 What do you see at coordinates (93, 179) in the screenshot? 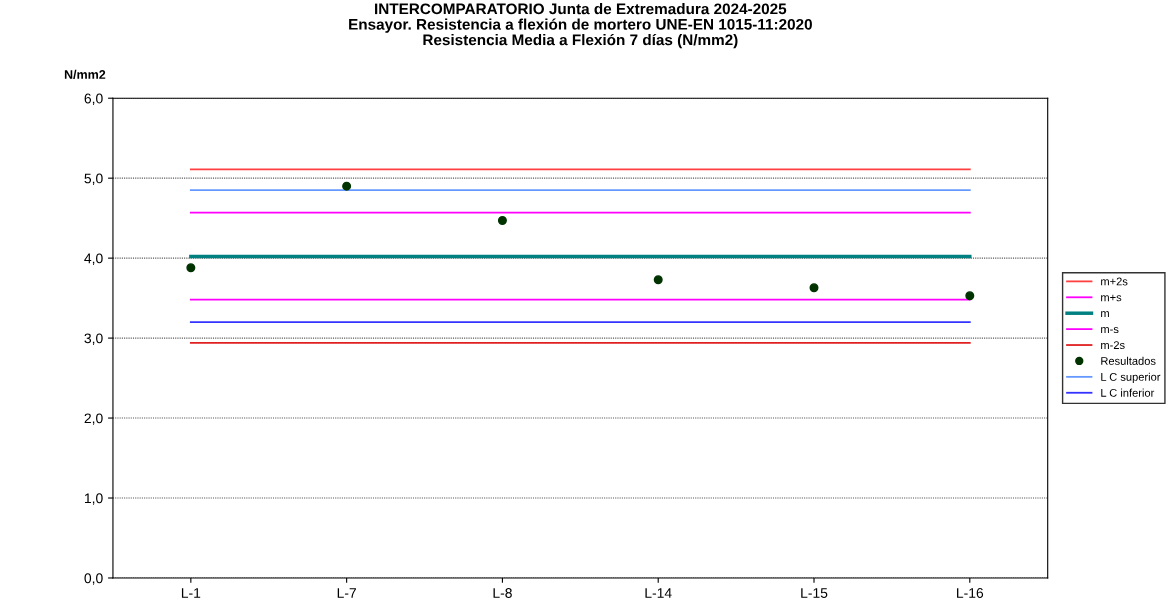
I see `y-tick-label: 5,0` at bounding box center [93, 179].